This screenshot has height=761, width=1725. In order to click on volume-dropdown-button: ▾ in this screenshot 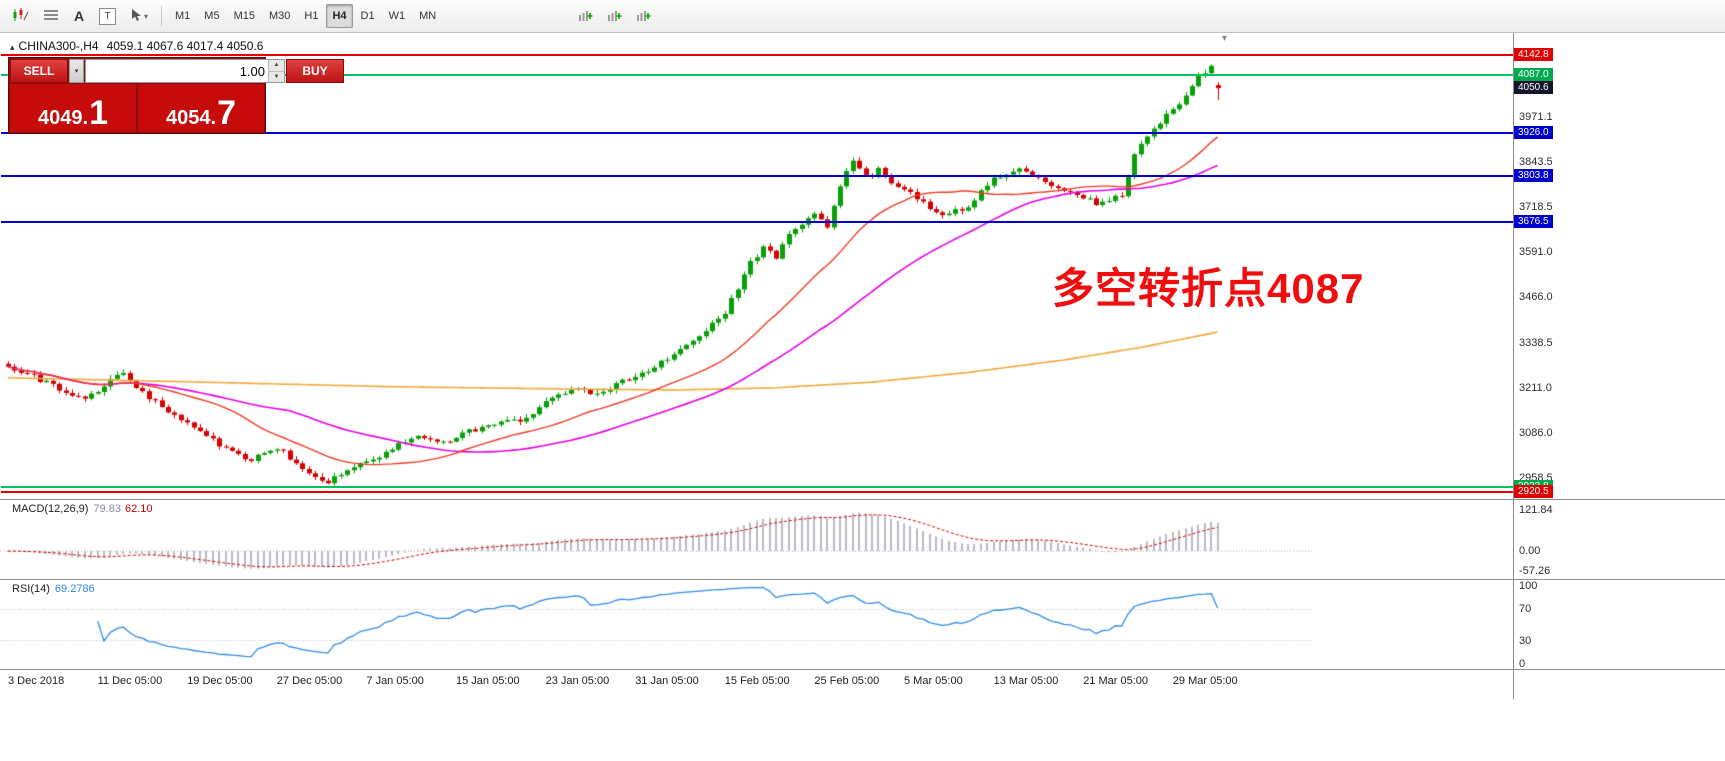, I will do `click(76, 71)`.